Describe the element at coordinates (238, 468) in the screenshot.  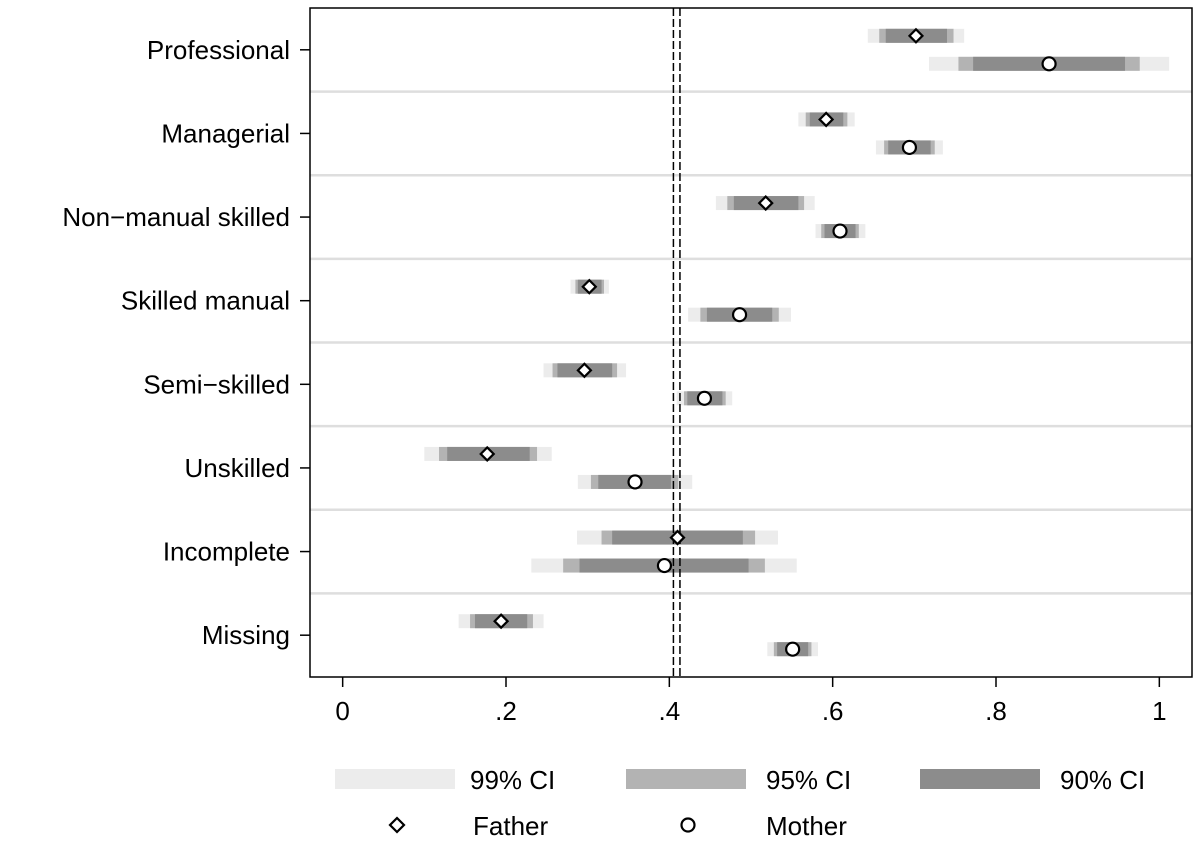
I see `y-label-unskilled: Unskilled` at that location.